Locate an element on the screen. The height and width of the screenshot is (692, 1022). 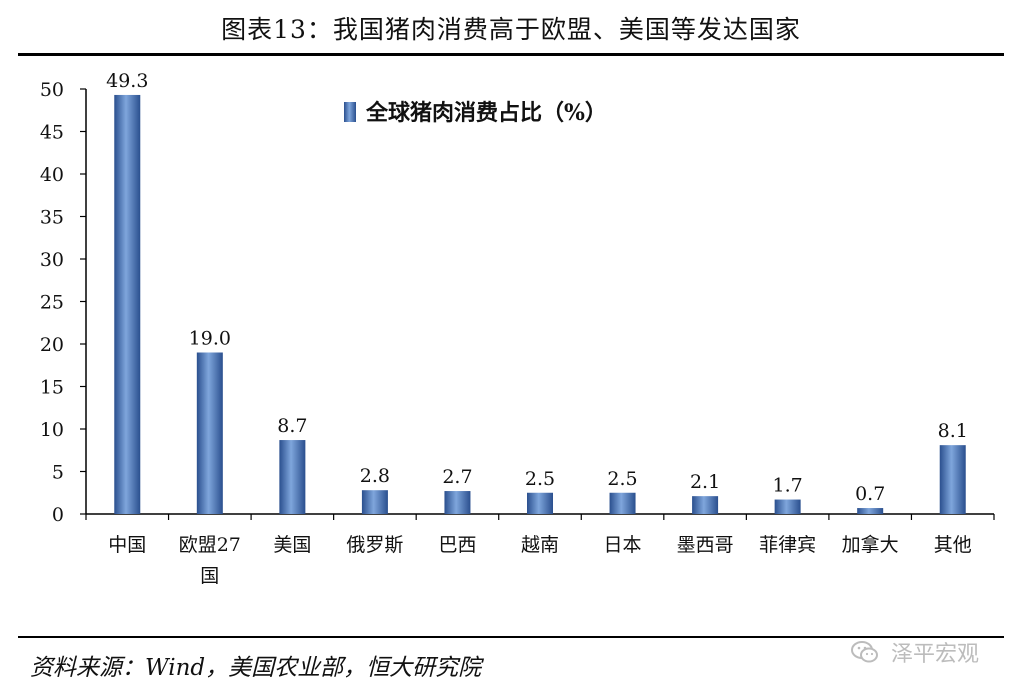
category-label: 欧盟27 is located at coordinates (210, 545).